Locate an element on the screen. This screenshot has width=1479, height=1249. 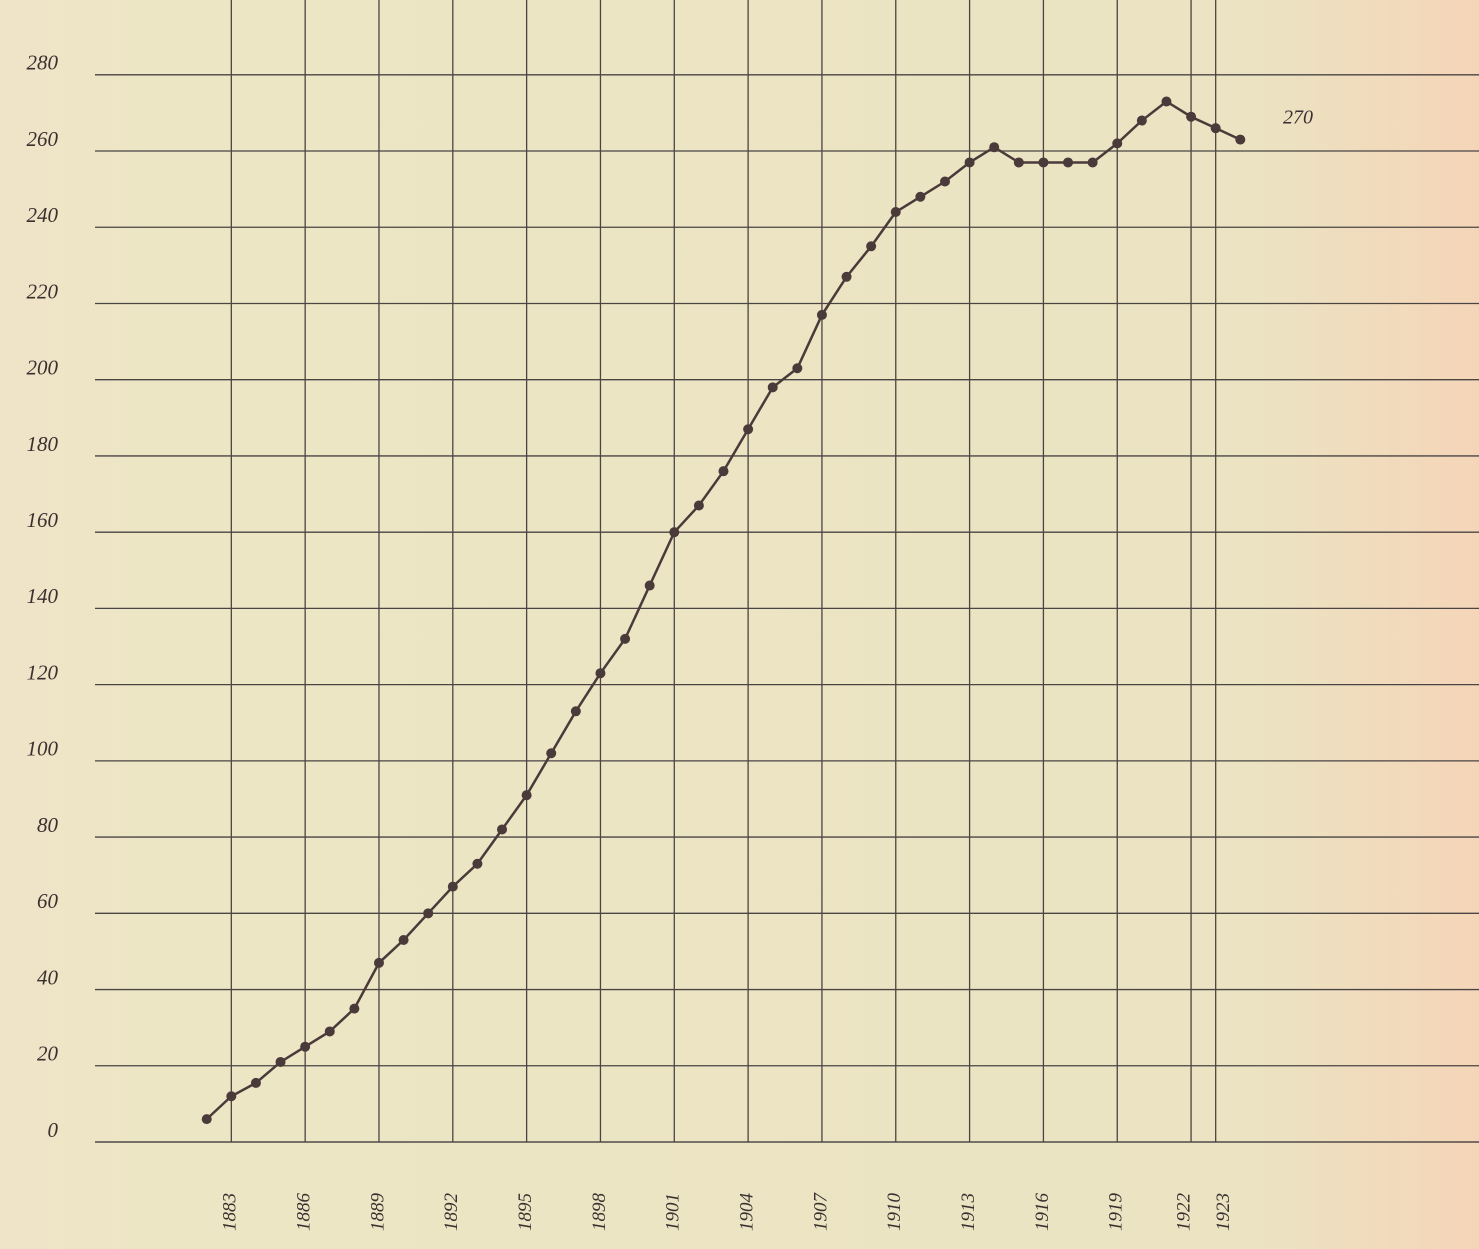
x-tick-label: 1923 is located at coordinates (1223, 1212).